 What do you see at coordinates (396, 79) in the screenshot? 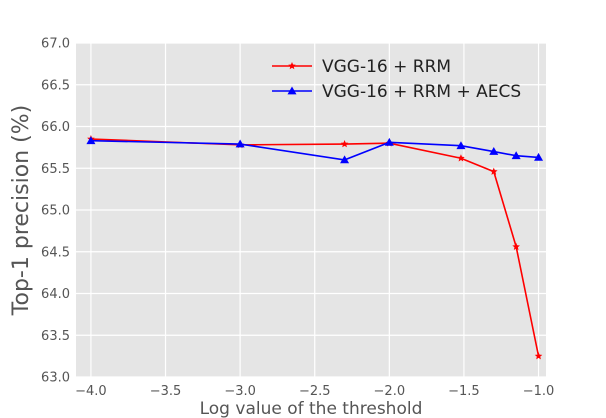
I see `legend: VGG-16 + RRM VGG-16 + RRM + AECS` at bounding box center [396, 79].